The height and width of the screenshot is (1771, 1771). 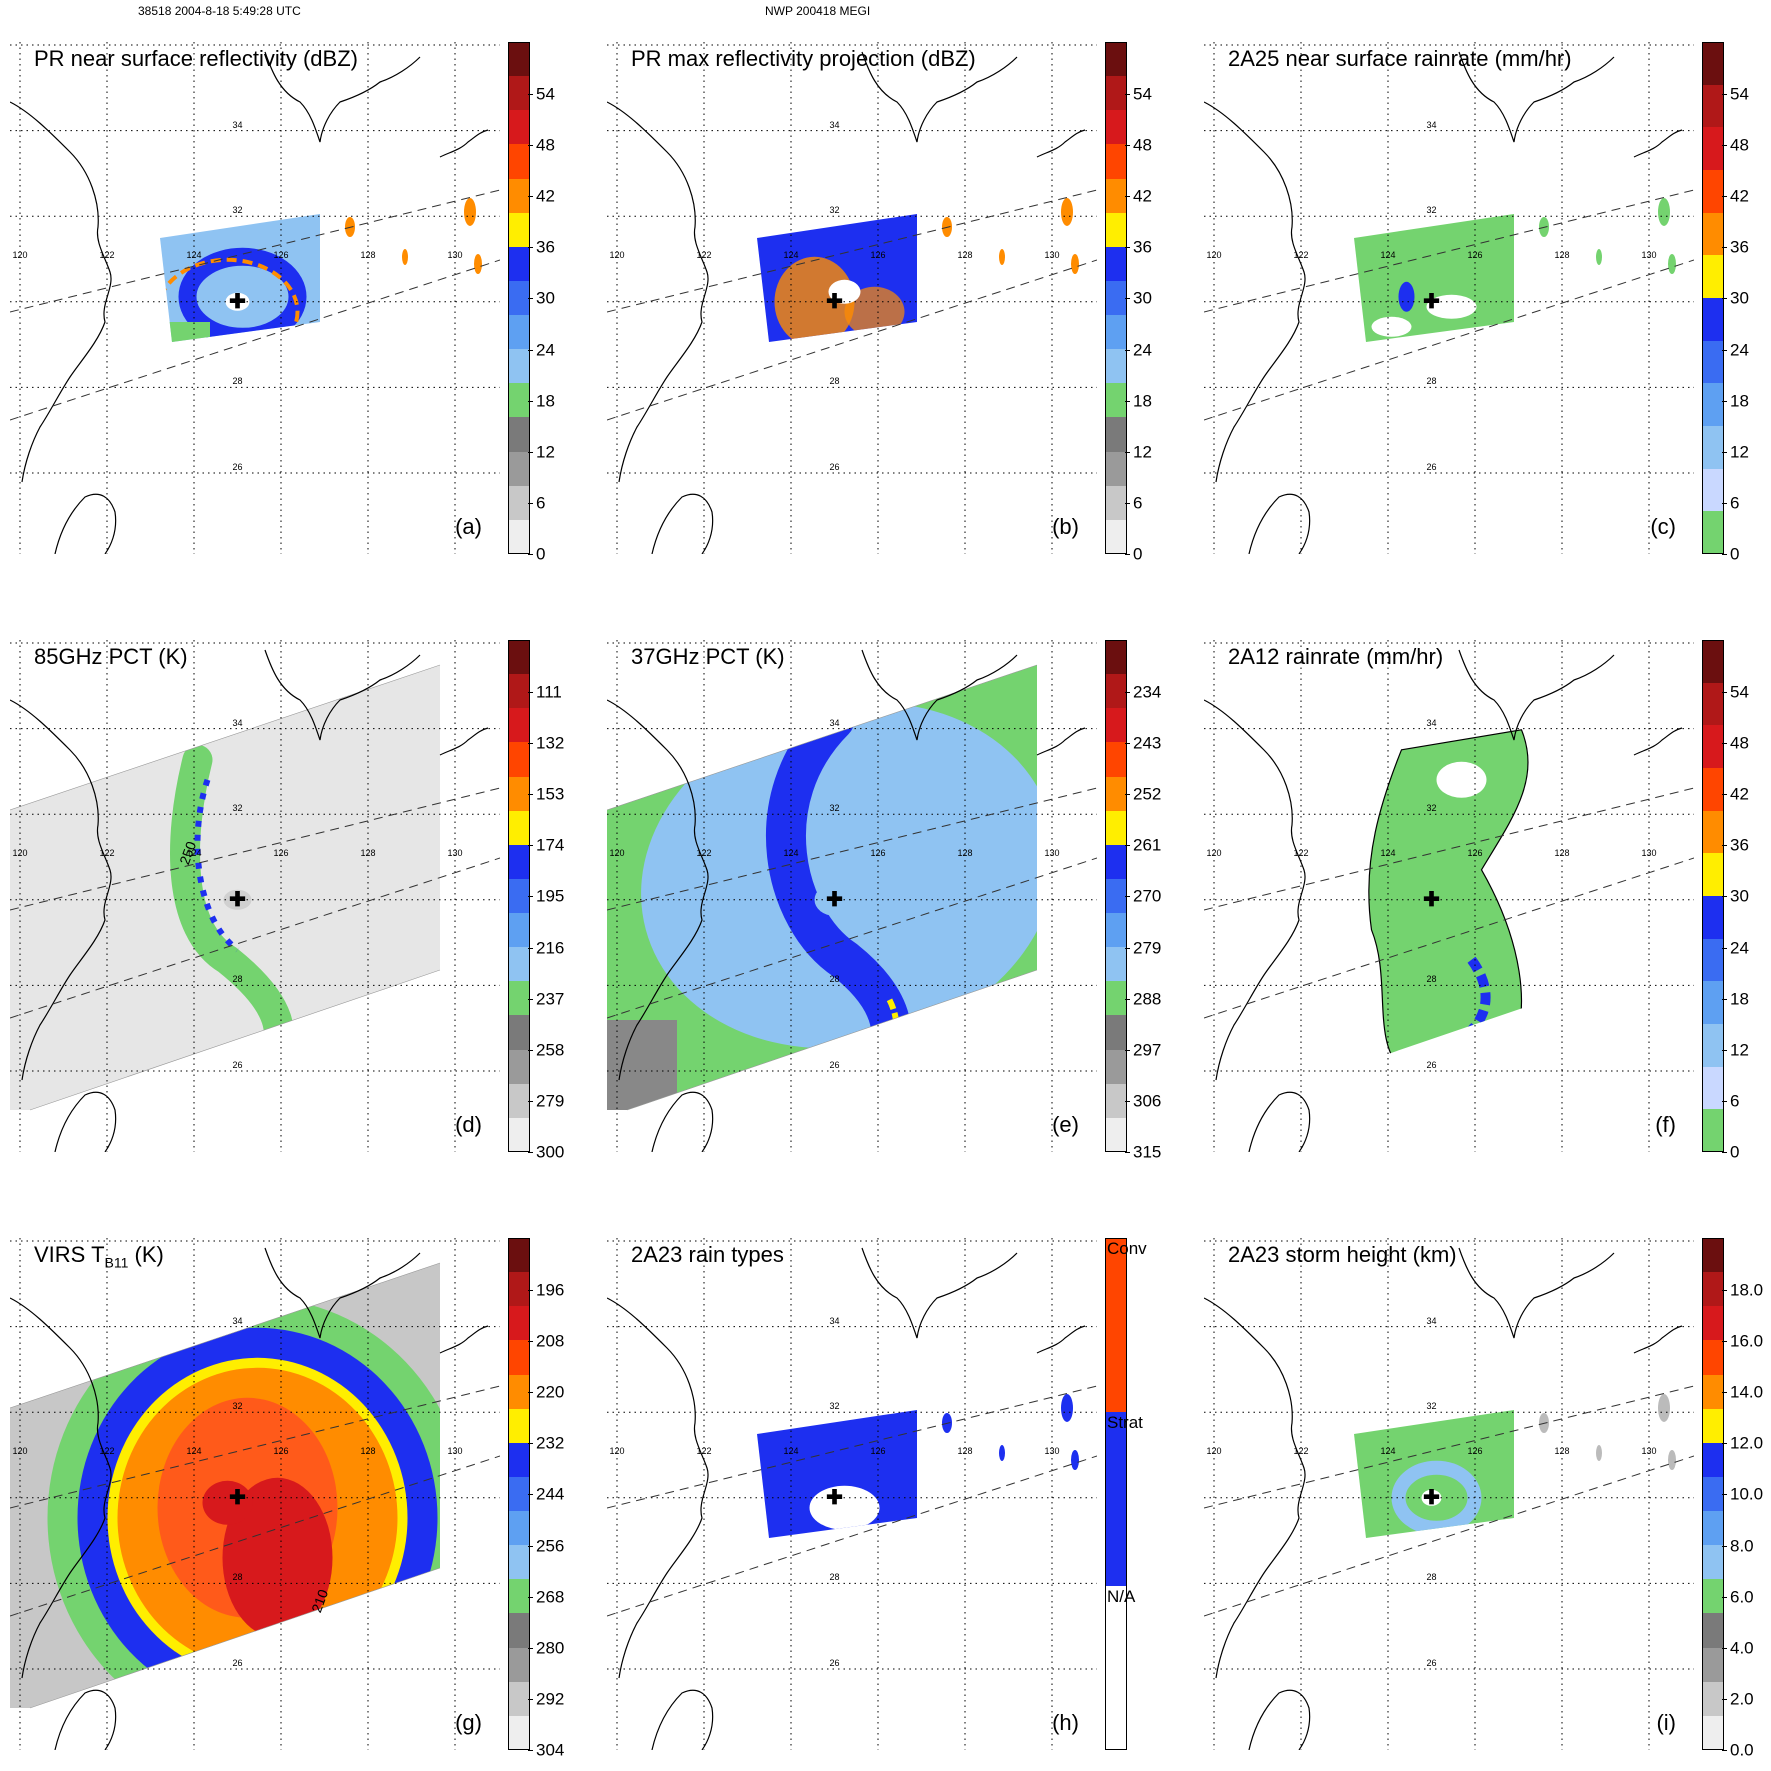 What do you see at coordinates (550, 1750) in the screenshot?
I see `colorbar-tick-label: 304` at bounding box center [550, 1750].